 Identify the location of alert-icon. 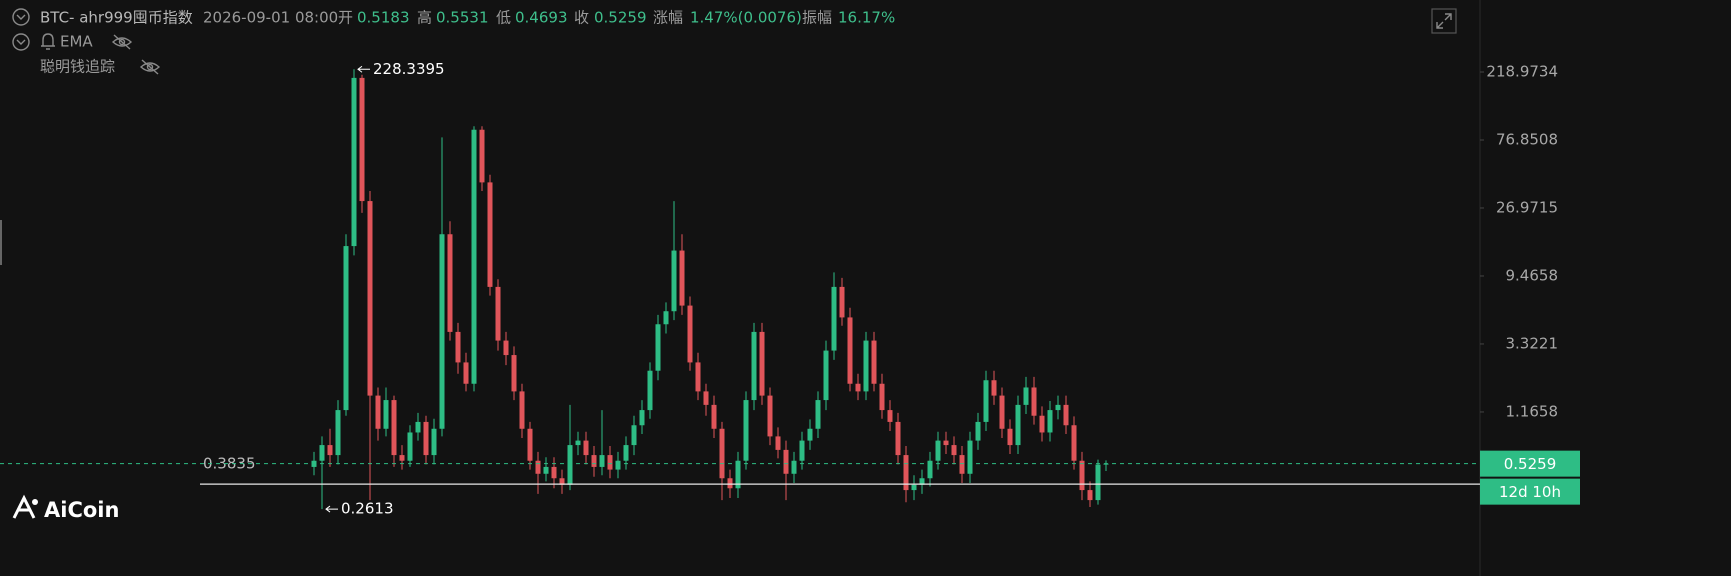
(48, 41).